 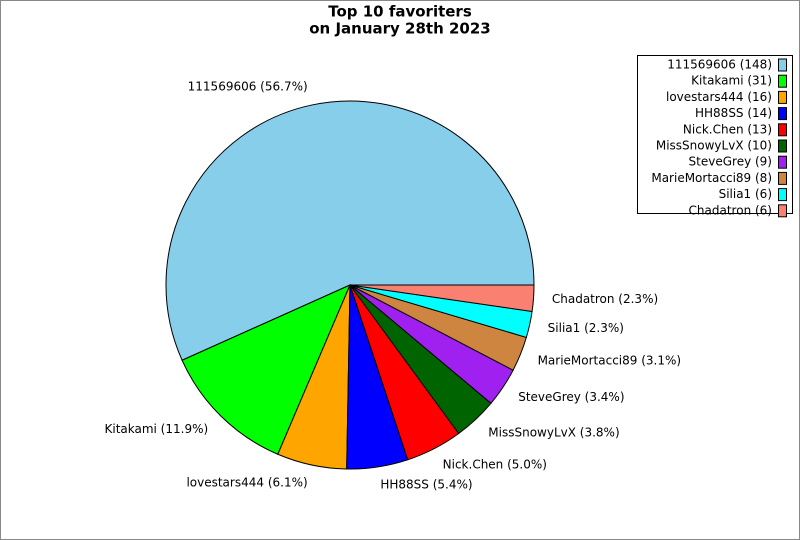 I want to click on chart-title: on January 28th 2023, so click(x=399, y=29).